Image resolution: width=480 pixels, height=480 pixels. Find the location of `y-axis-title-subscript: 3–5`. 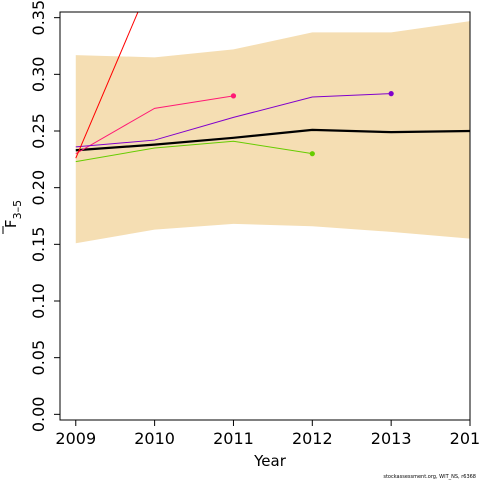

y-axis-title-subscript: 3–5 is located at coordinates (17, 210).